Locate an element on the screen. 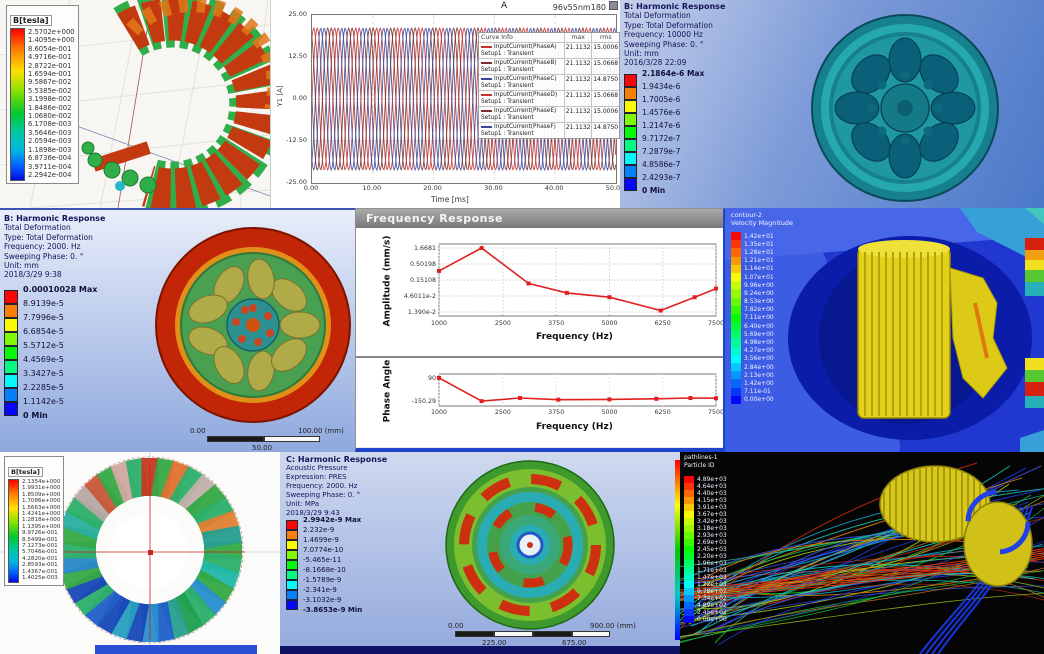 This screenshot has height=654, width=1044. colorbar-label: 2.1864e-6 Max is located at coordinates (673, 74).